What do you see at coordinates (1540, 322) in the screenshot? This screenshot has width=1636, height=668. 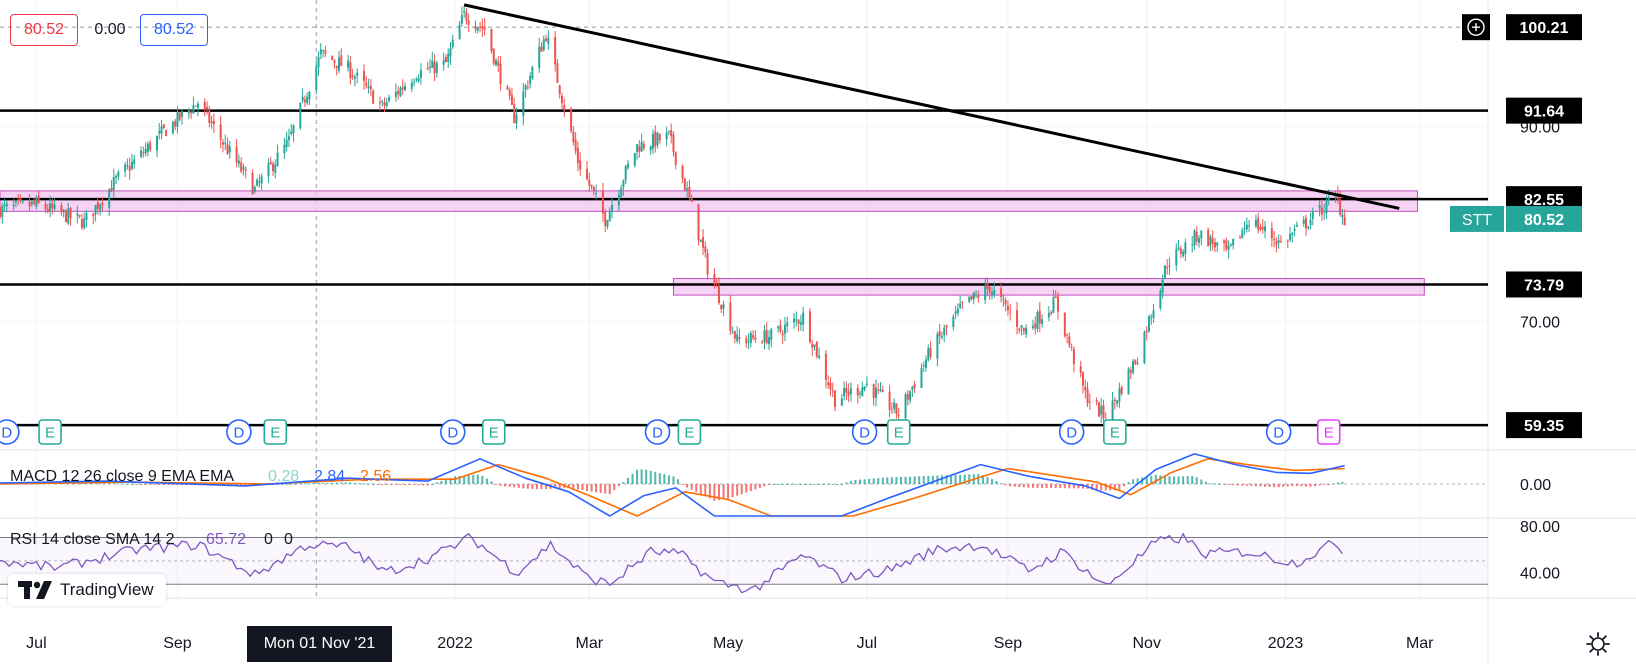 I see `price-tick-label: 70.00` at bounding box center [1540, 322].